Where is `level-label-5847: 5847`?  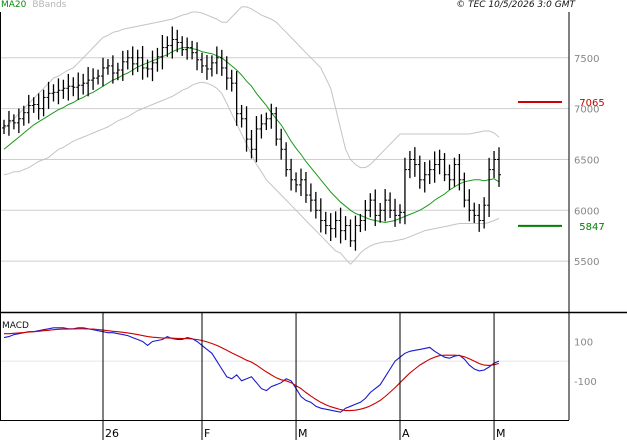
level-label-5847: 5847 is located at coordinates (591, 227).